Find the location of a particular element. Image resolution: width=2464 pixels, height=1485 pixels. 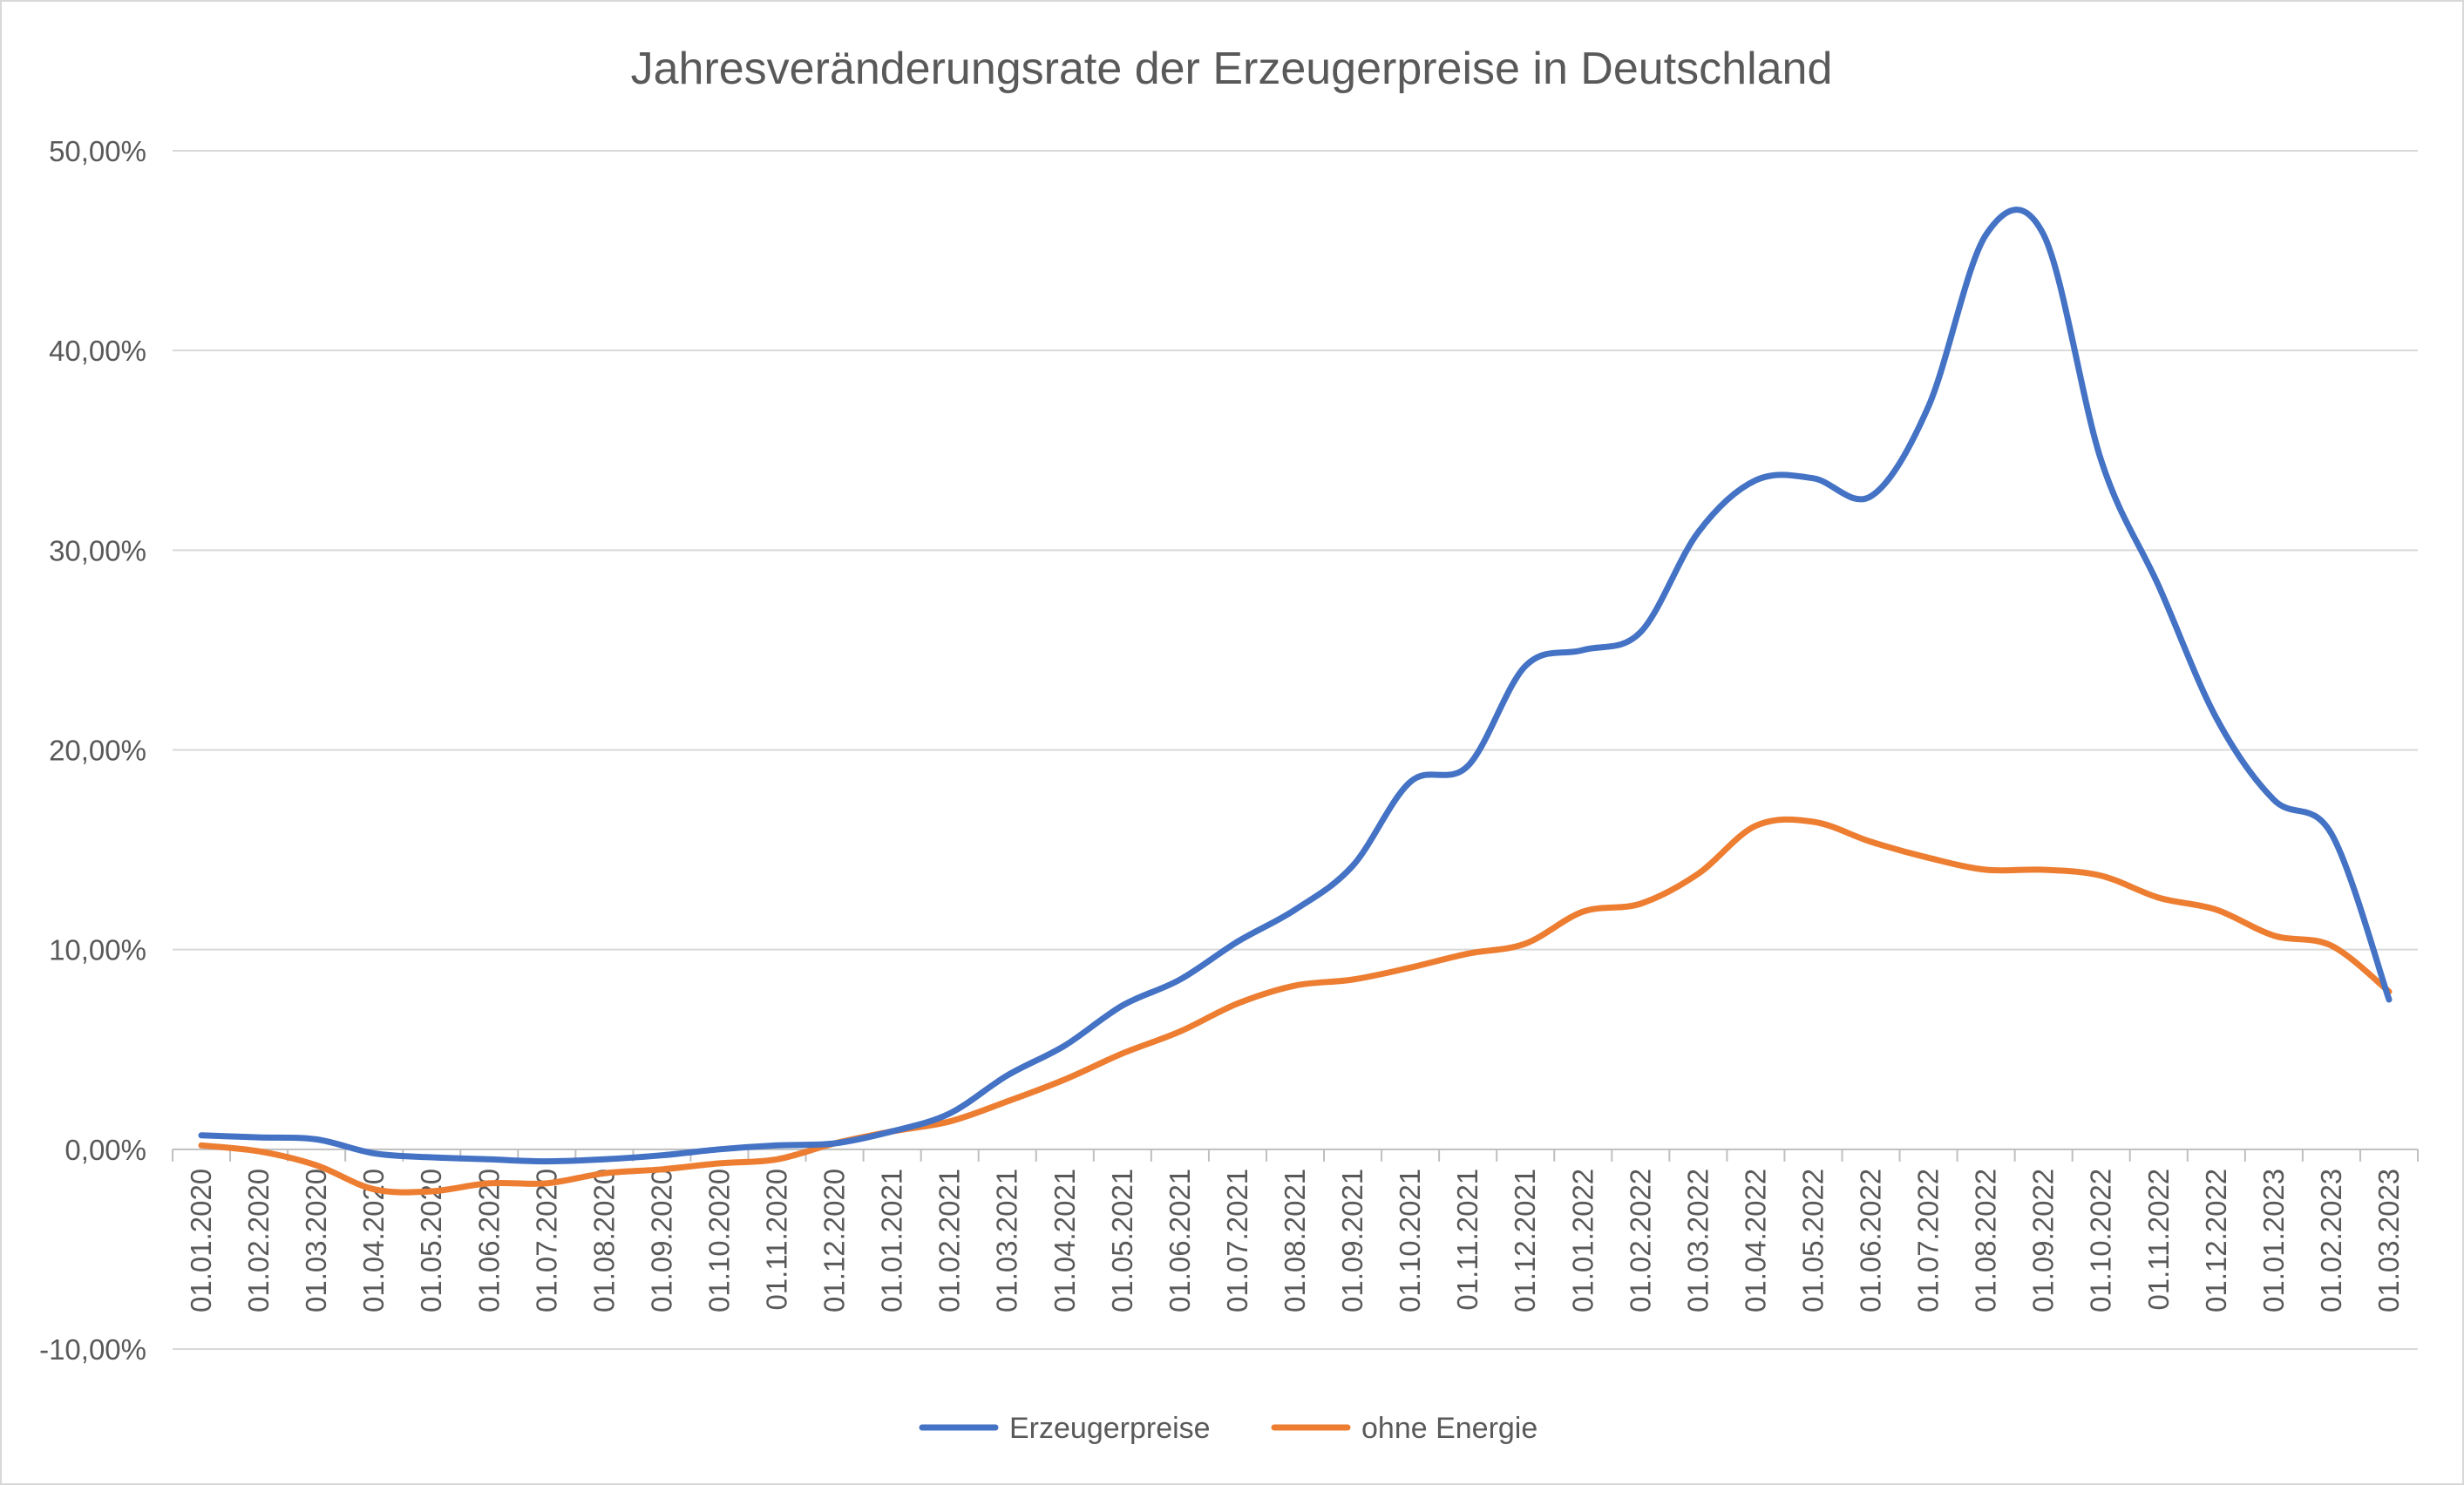

x-tick-label: 01.12.2022 is located at coordinates (2216, 1240).